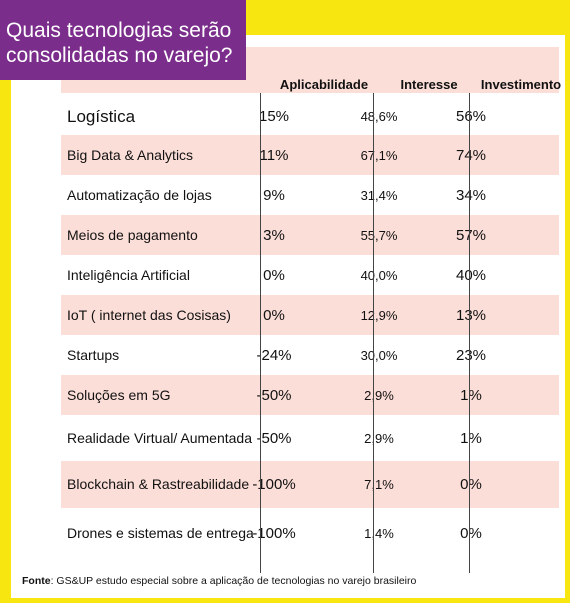  I want to click on cell-aplicabilidade: 9%, so click(274, 195).